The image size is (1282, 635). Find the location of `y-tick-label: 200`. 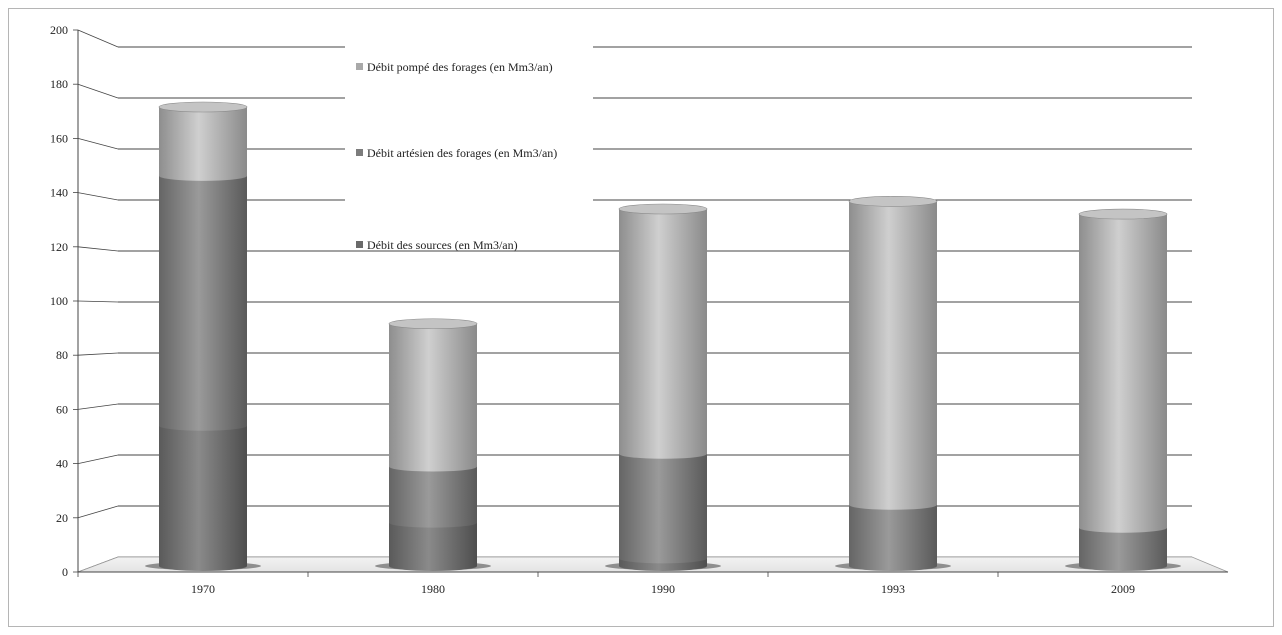

y-tick-label: 200 is located at coordinates (59, 30).